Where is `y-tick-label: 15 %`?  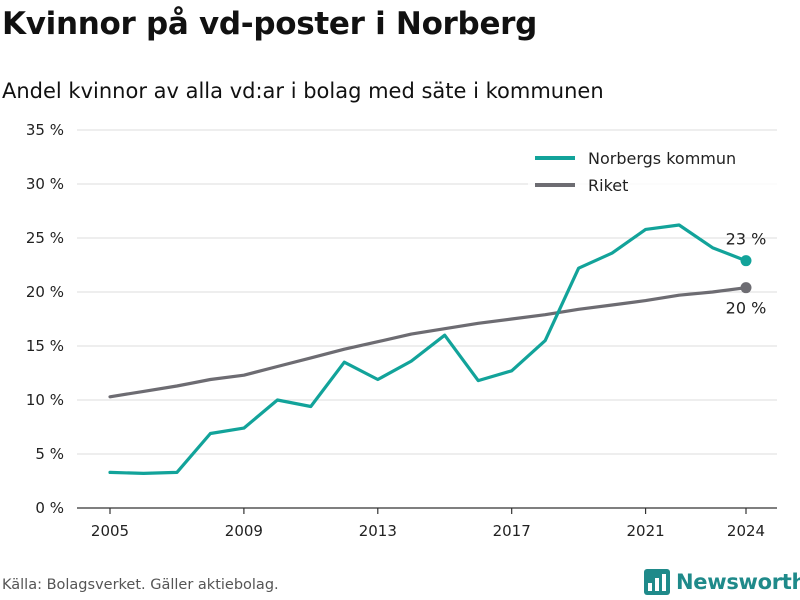 y-tick-label: 15 % is located at coordinates (45, 346).